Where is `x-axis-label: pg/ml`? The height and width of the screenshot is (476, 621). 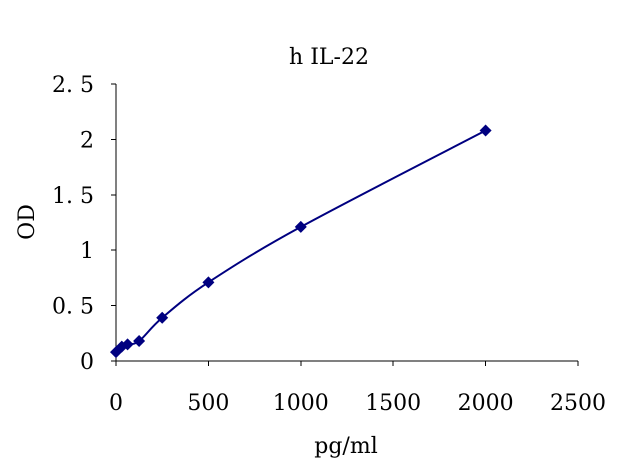 x-axis-label: pg/ml is located at coordinates (345, 446).